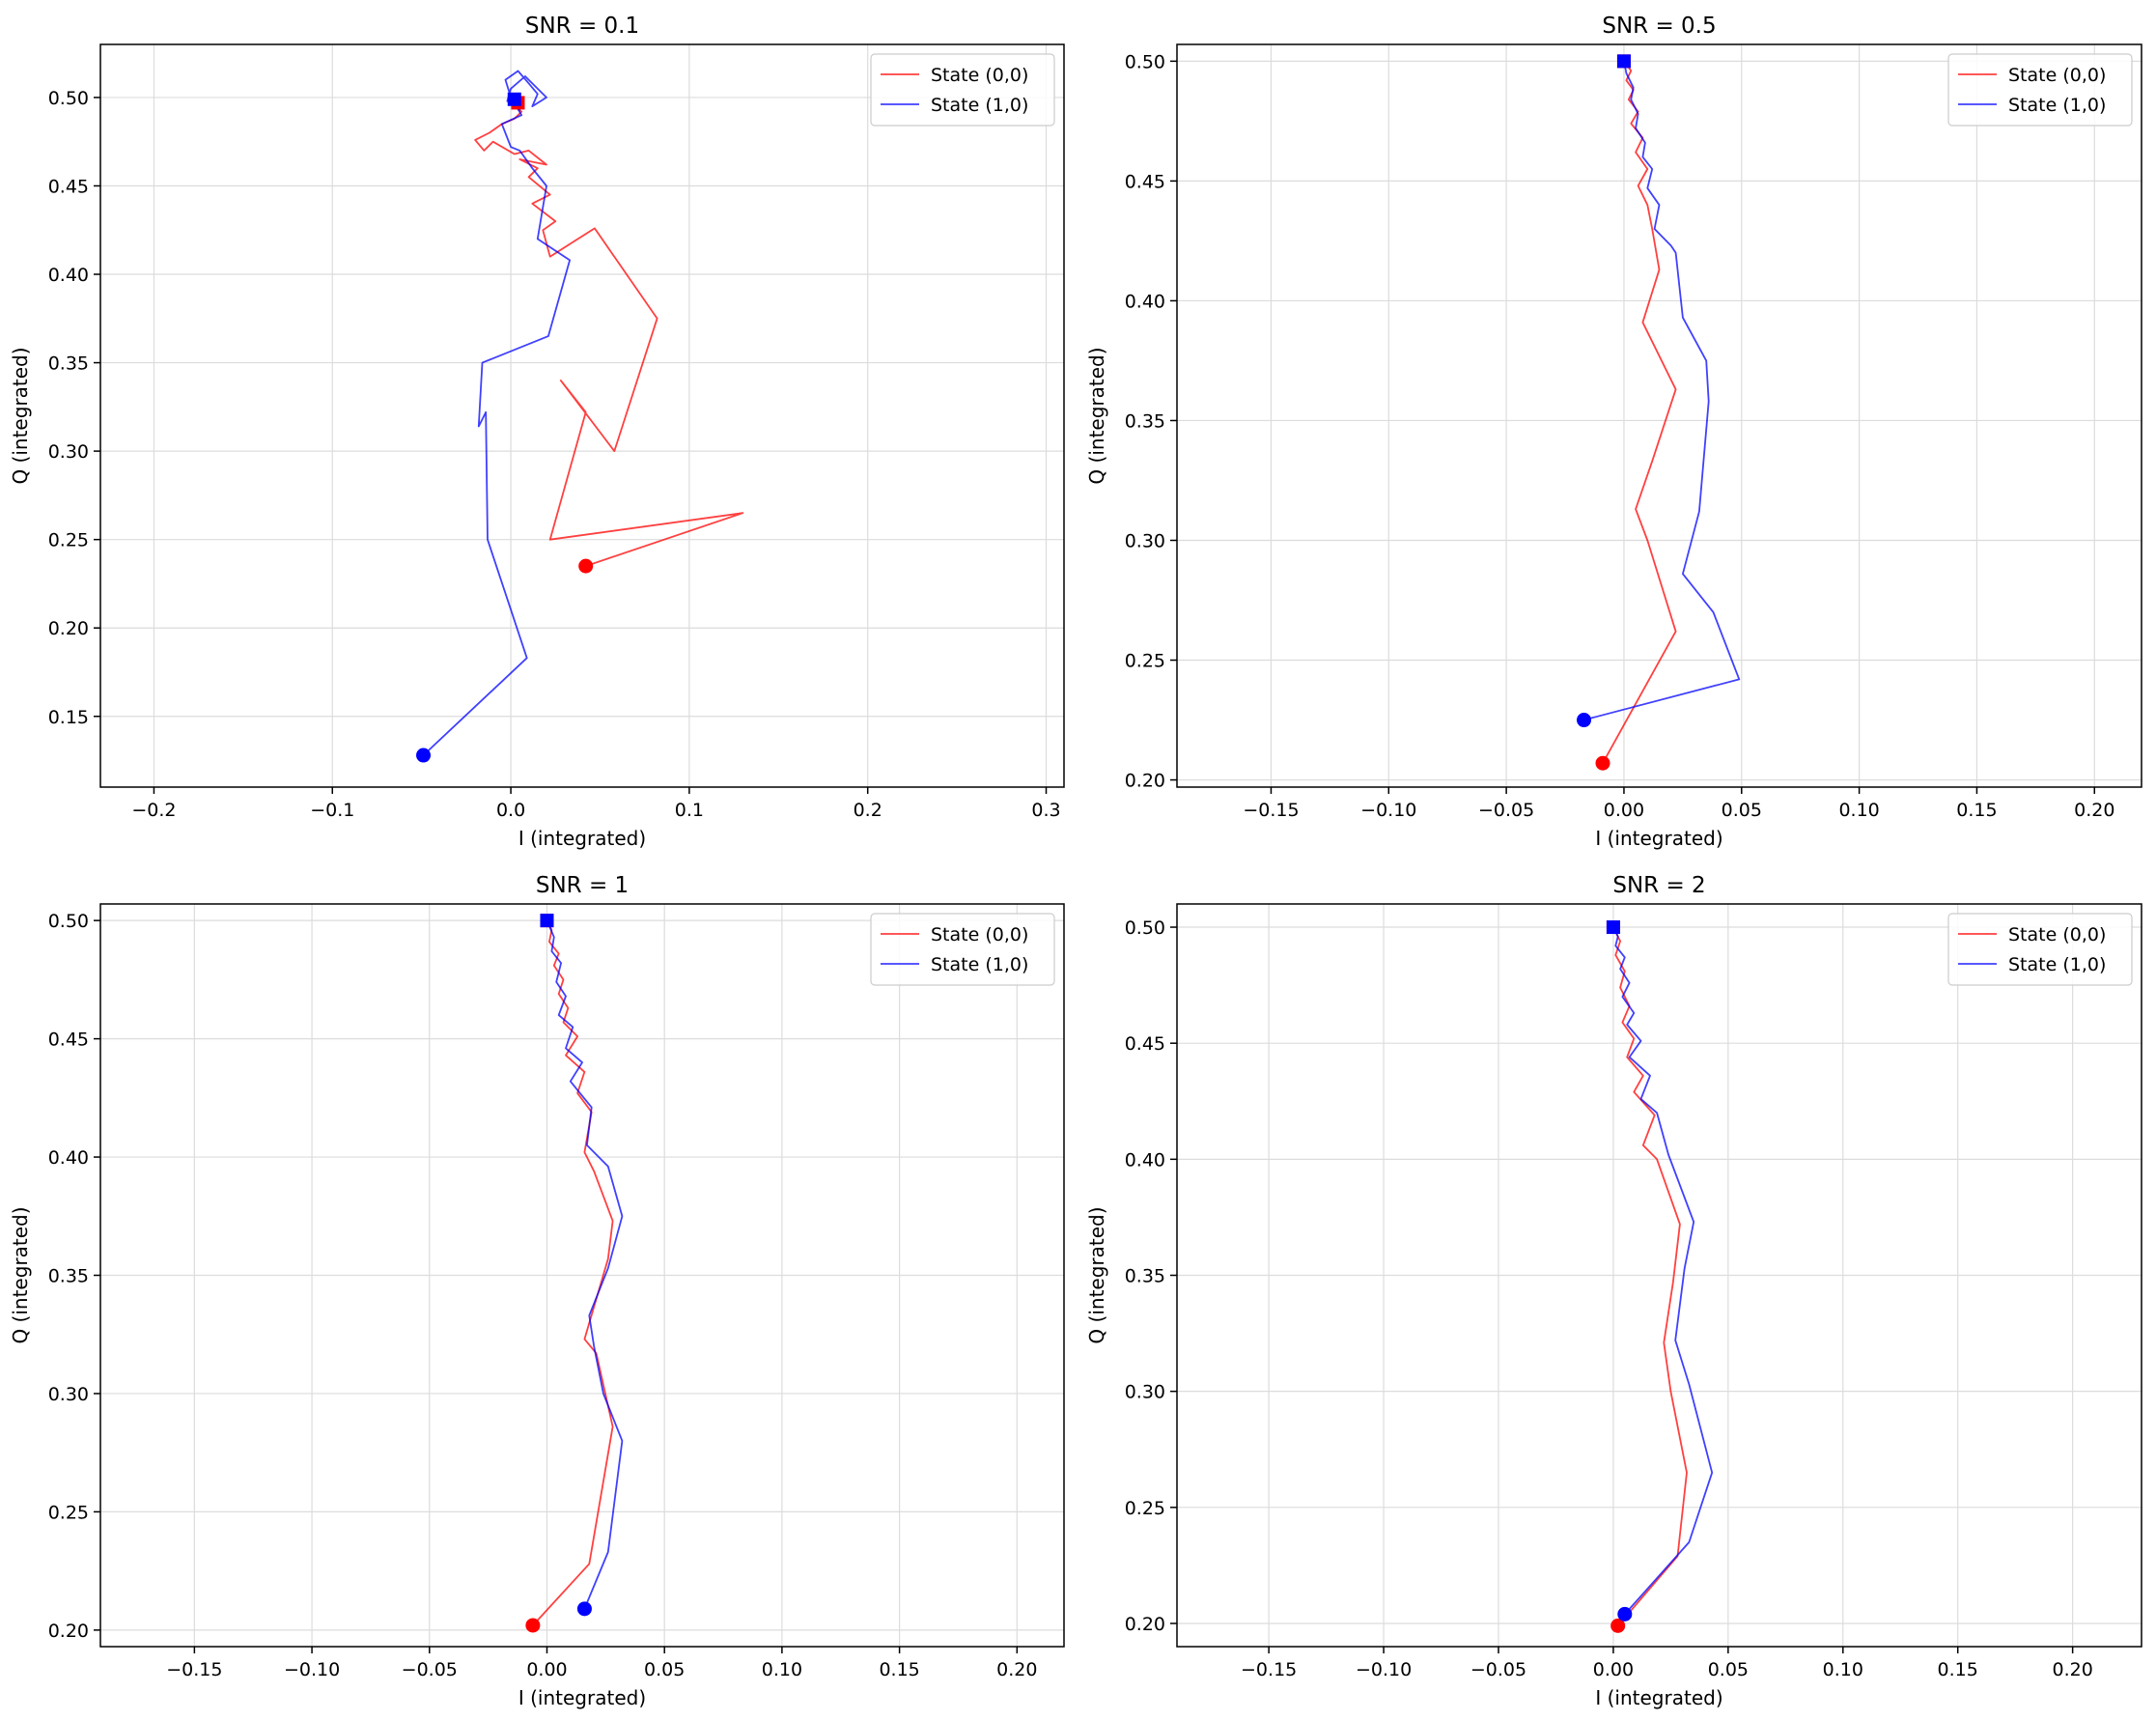  What do you see at coordinates (1045, 810) in the screenshot?
I see `x-tick-label: 0.3` at bounding box center [1045, 810].